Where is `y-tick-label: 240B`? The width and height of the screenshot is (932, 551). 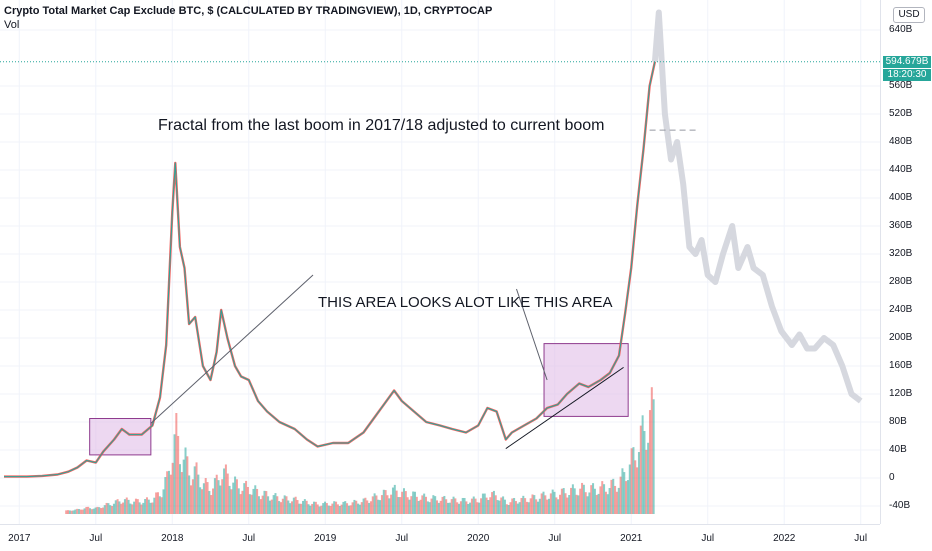
y-tick-label: 240B is located at coordinates (901, 309).